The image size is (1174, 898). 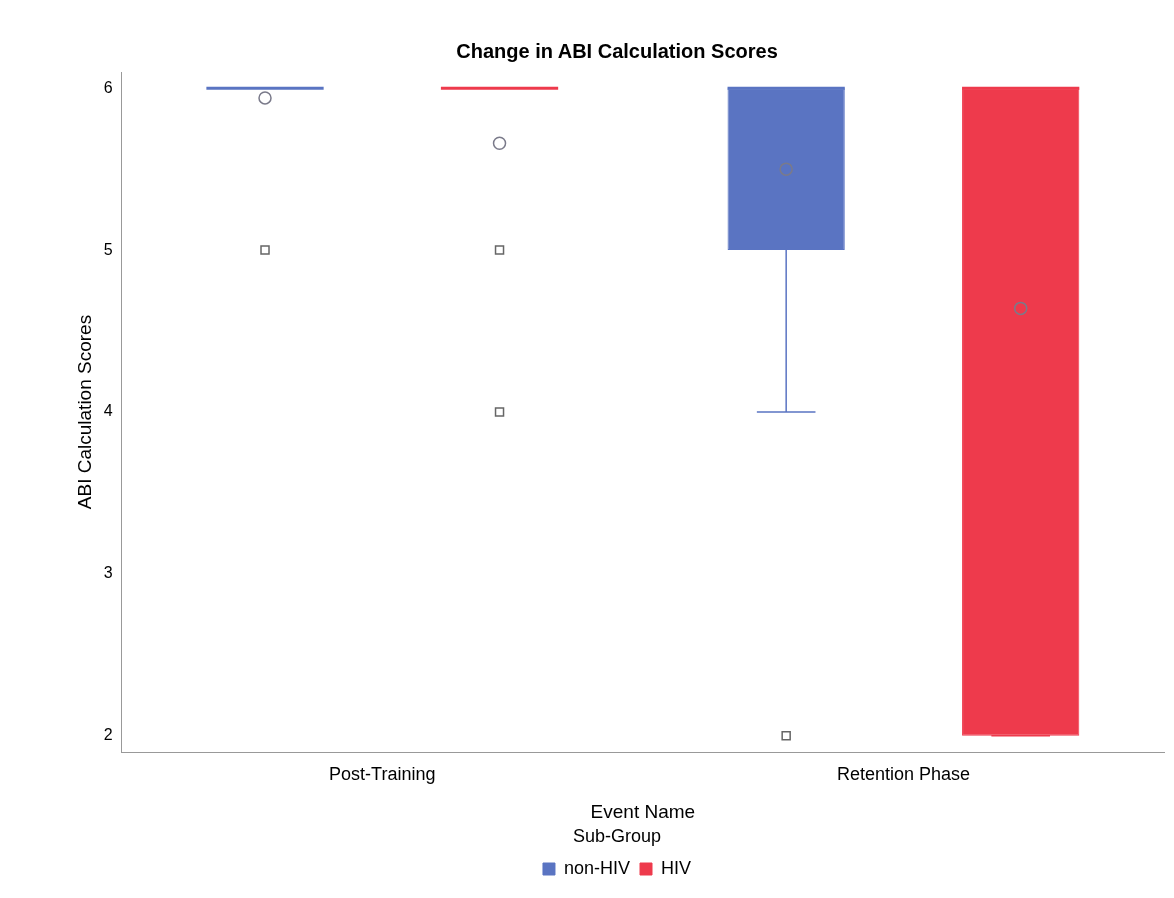 I want to click on x-tick-label: Retention Phase, so click(x=903, y=773).